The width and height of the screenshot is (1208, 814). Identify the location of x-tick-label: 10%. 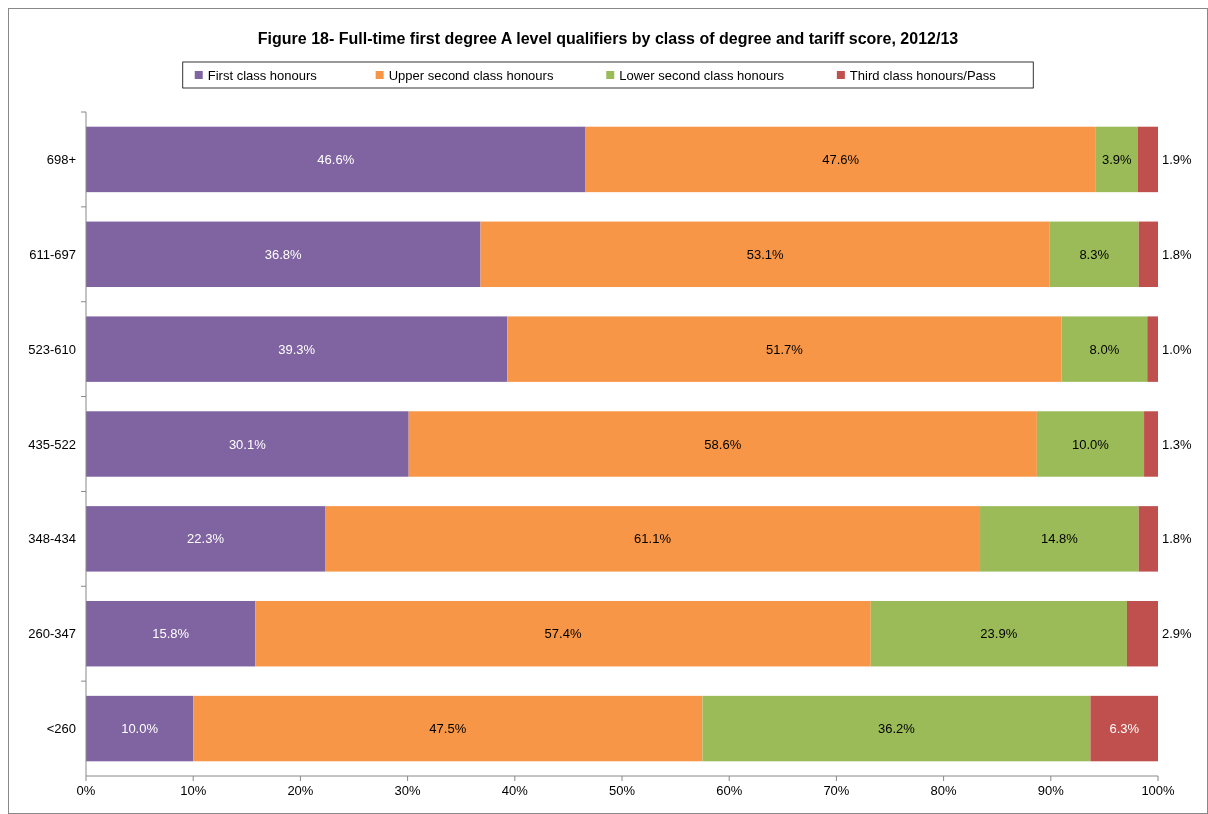
(193, 790).